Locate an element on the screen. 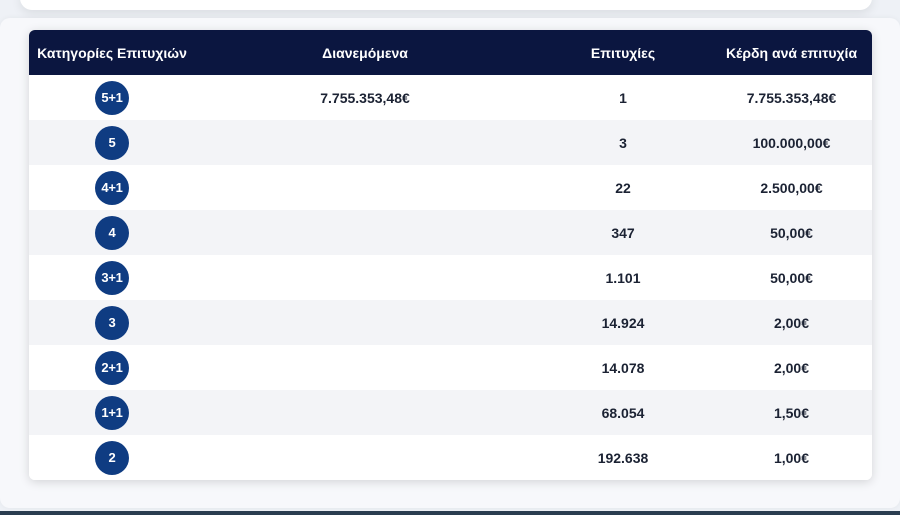 Image resolution: width=900 pixels, height=515 pixels. table-row: 5 3 100.000,00€ is located at coordinates (450, 142).